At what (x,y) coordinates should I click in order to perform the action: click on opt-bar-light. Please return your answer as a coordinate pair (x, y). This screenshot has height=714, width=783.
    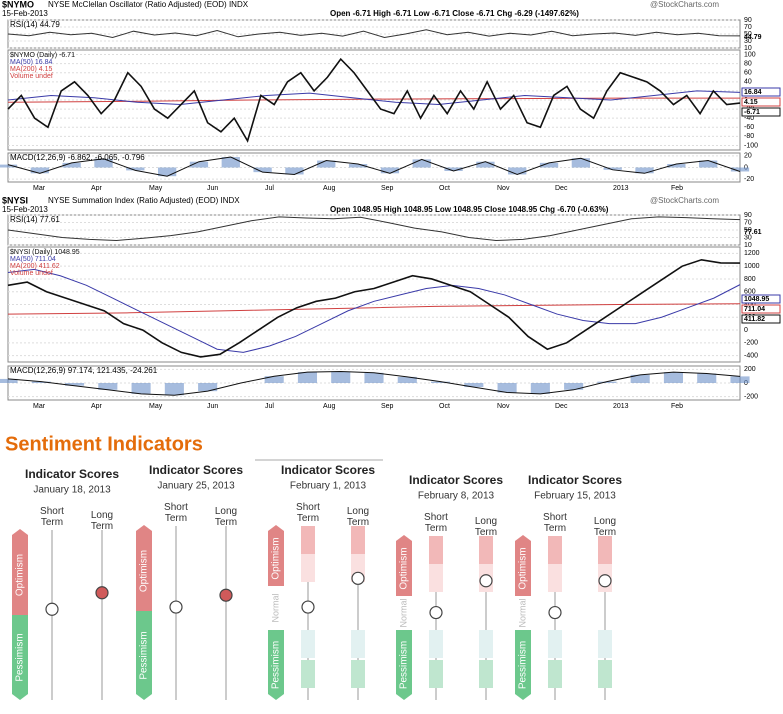
    Looking at the image, I should click on (555, 578).